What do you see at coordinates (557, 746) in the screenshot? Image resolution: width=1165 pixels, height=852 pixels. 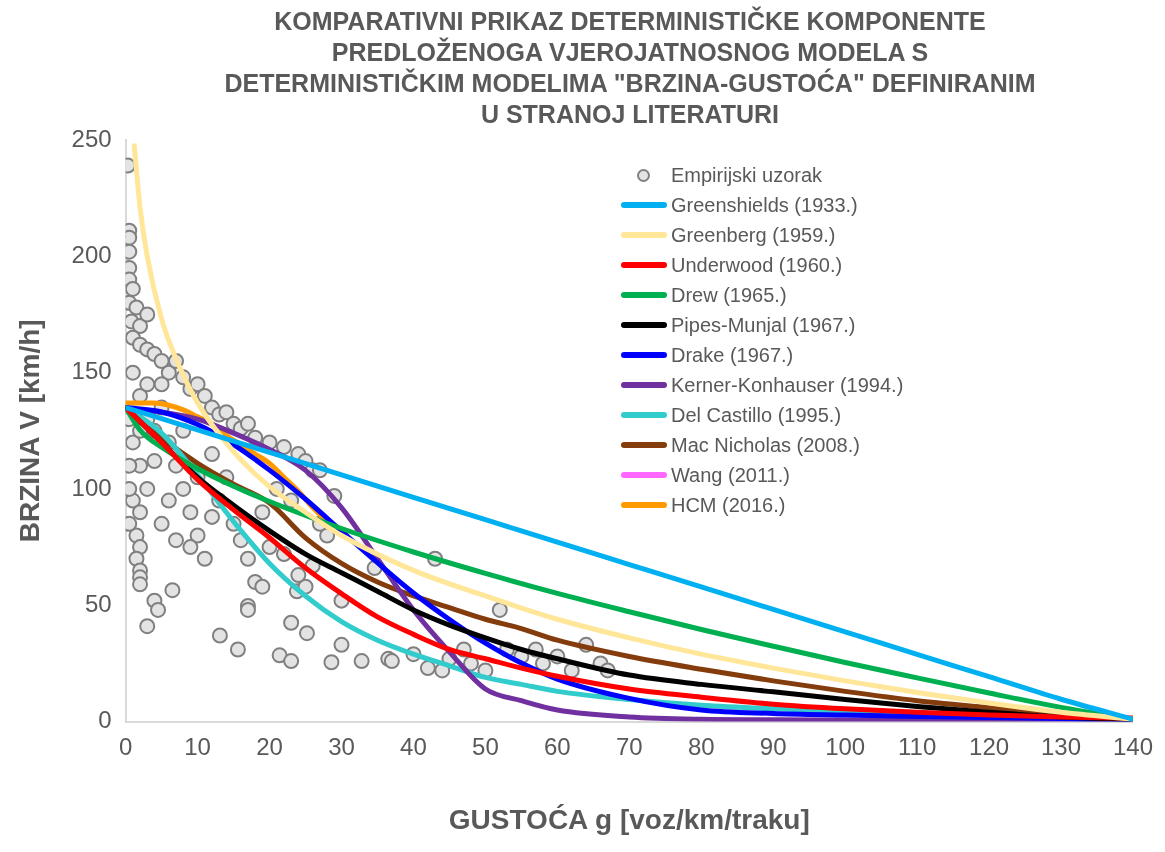 I see `x-tick-label: 60` at bounding box center [557, 746].